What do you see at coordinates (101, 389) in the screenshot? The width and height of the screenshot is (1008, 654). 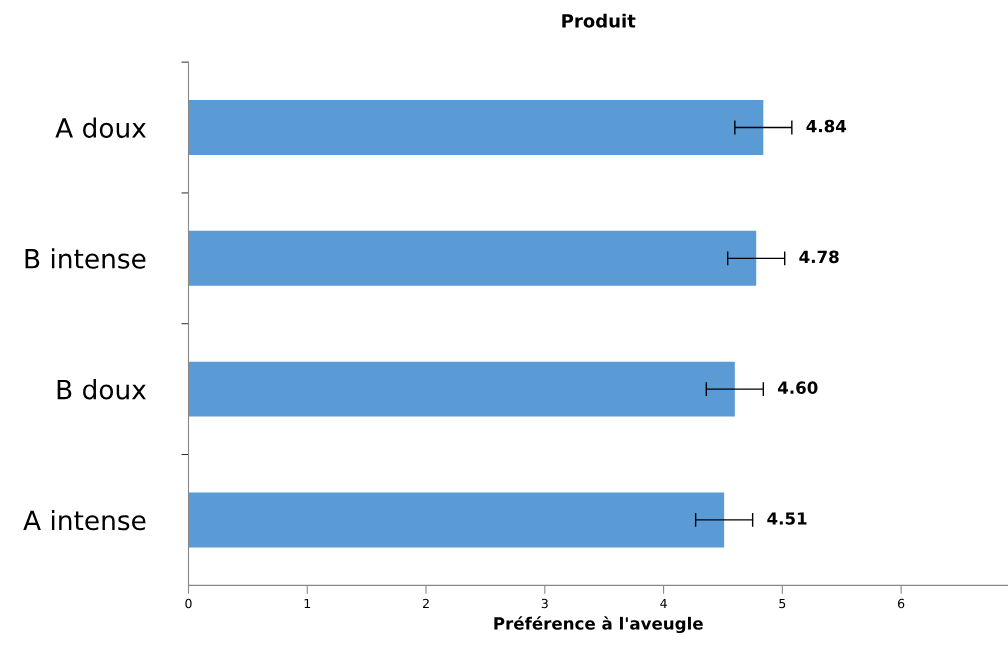 I see `y-tick-label: B doux` at bounding box center [101, 389].